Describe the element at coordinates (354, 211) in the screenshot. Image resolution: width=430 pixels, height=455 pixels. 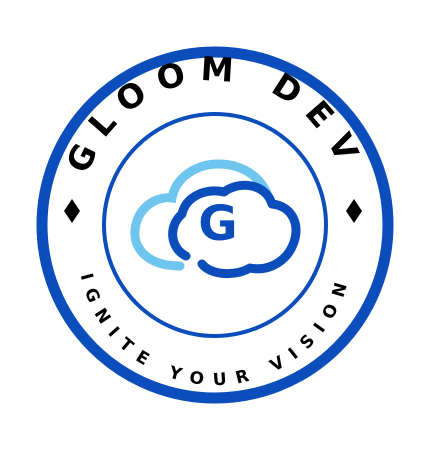
I see `right-diamond-icon` at that location.